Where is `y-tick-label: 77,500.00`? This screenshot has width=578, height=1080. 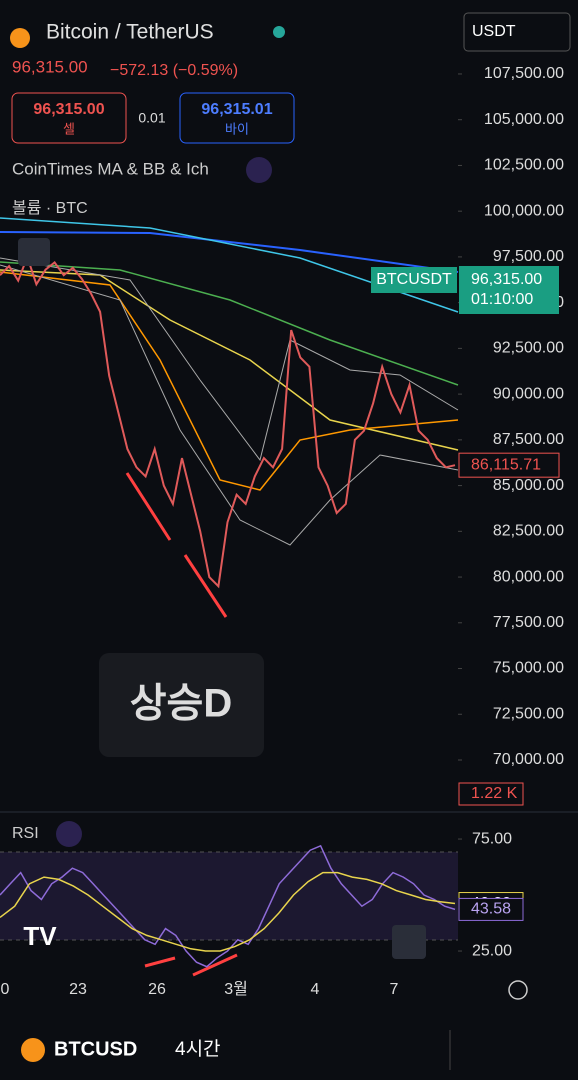
y-tick-label: 77,500.00 is located at coordinates (528, 622).